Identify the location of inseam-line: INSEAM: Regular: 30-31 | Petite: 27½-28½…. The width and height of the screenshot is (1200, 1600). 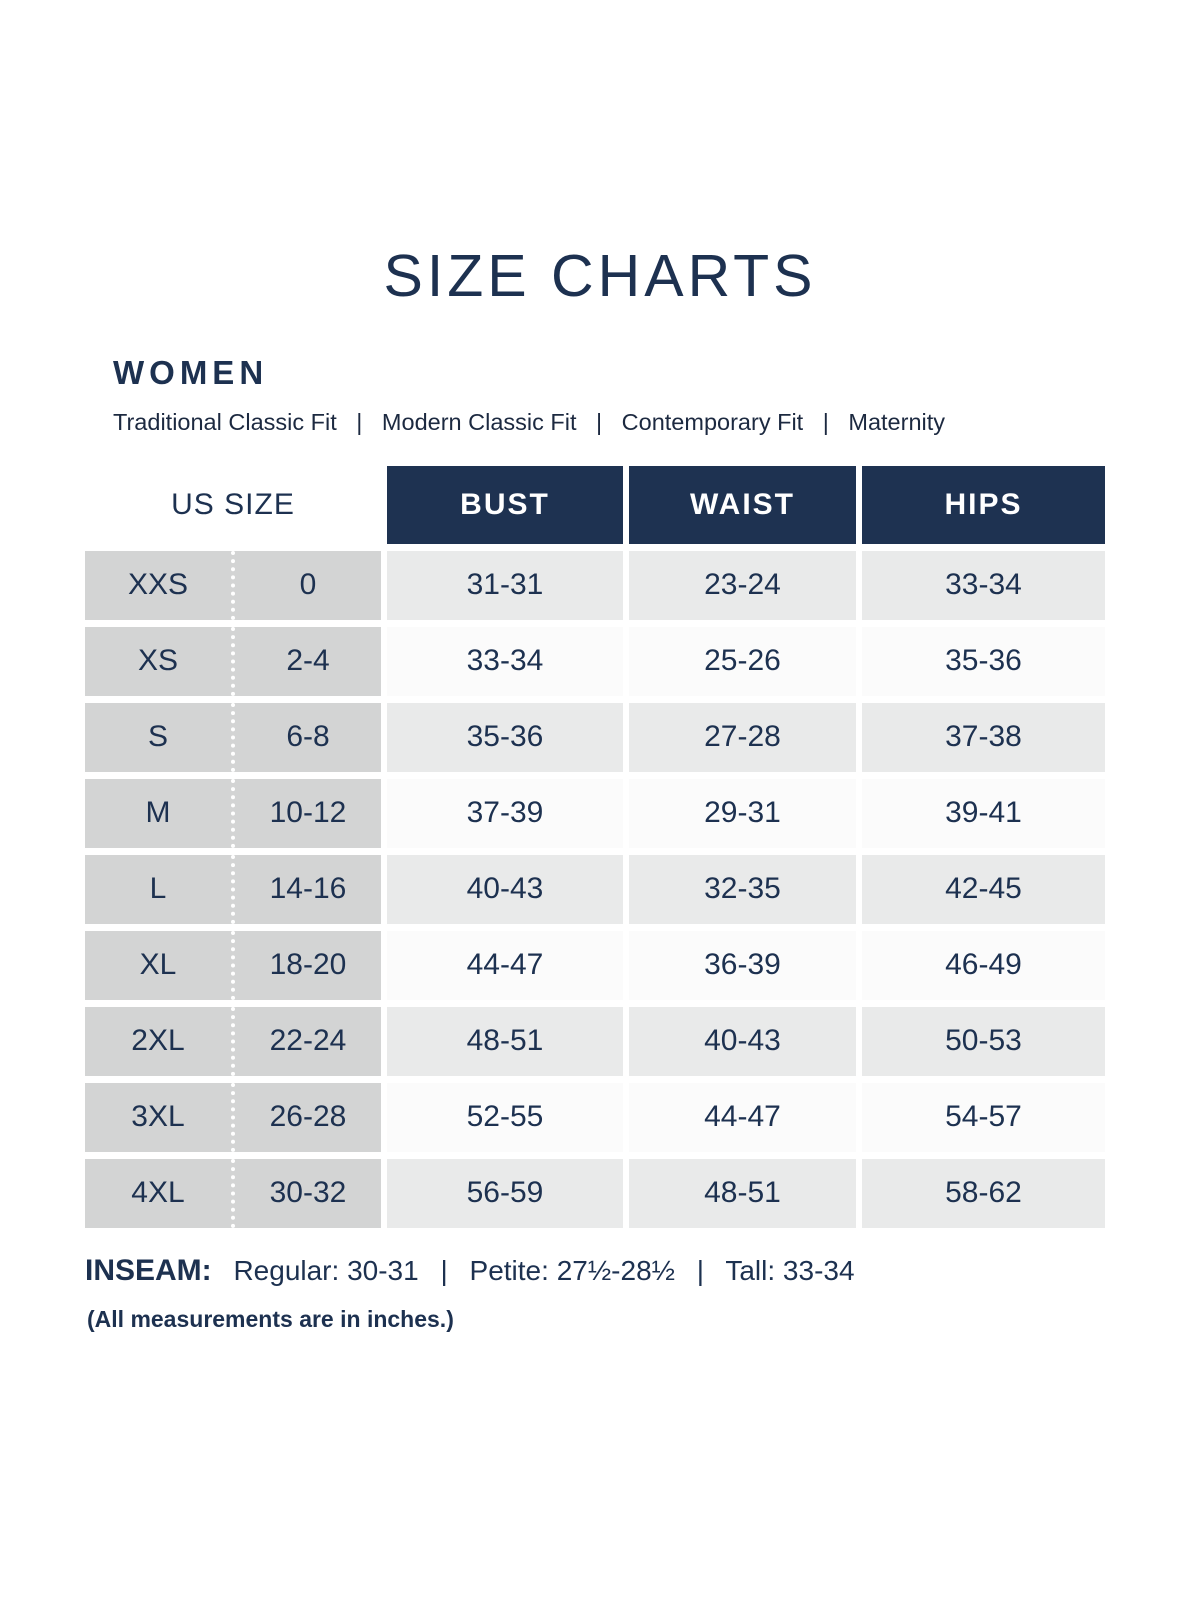
(642, 1271).